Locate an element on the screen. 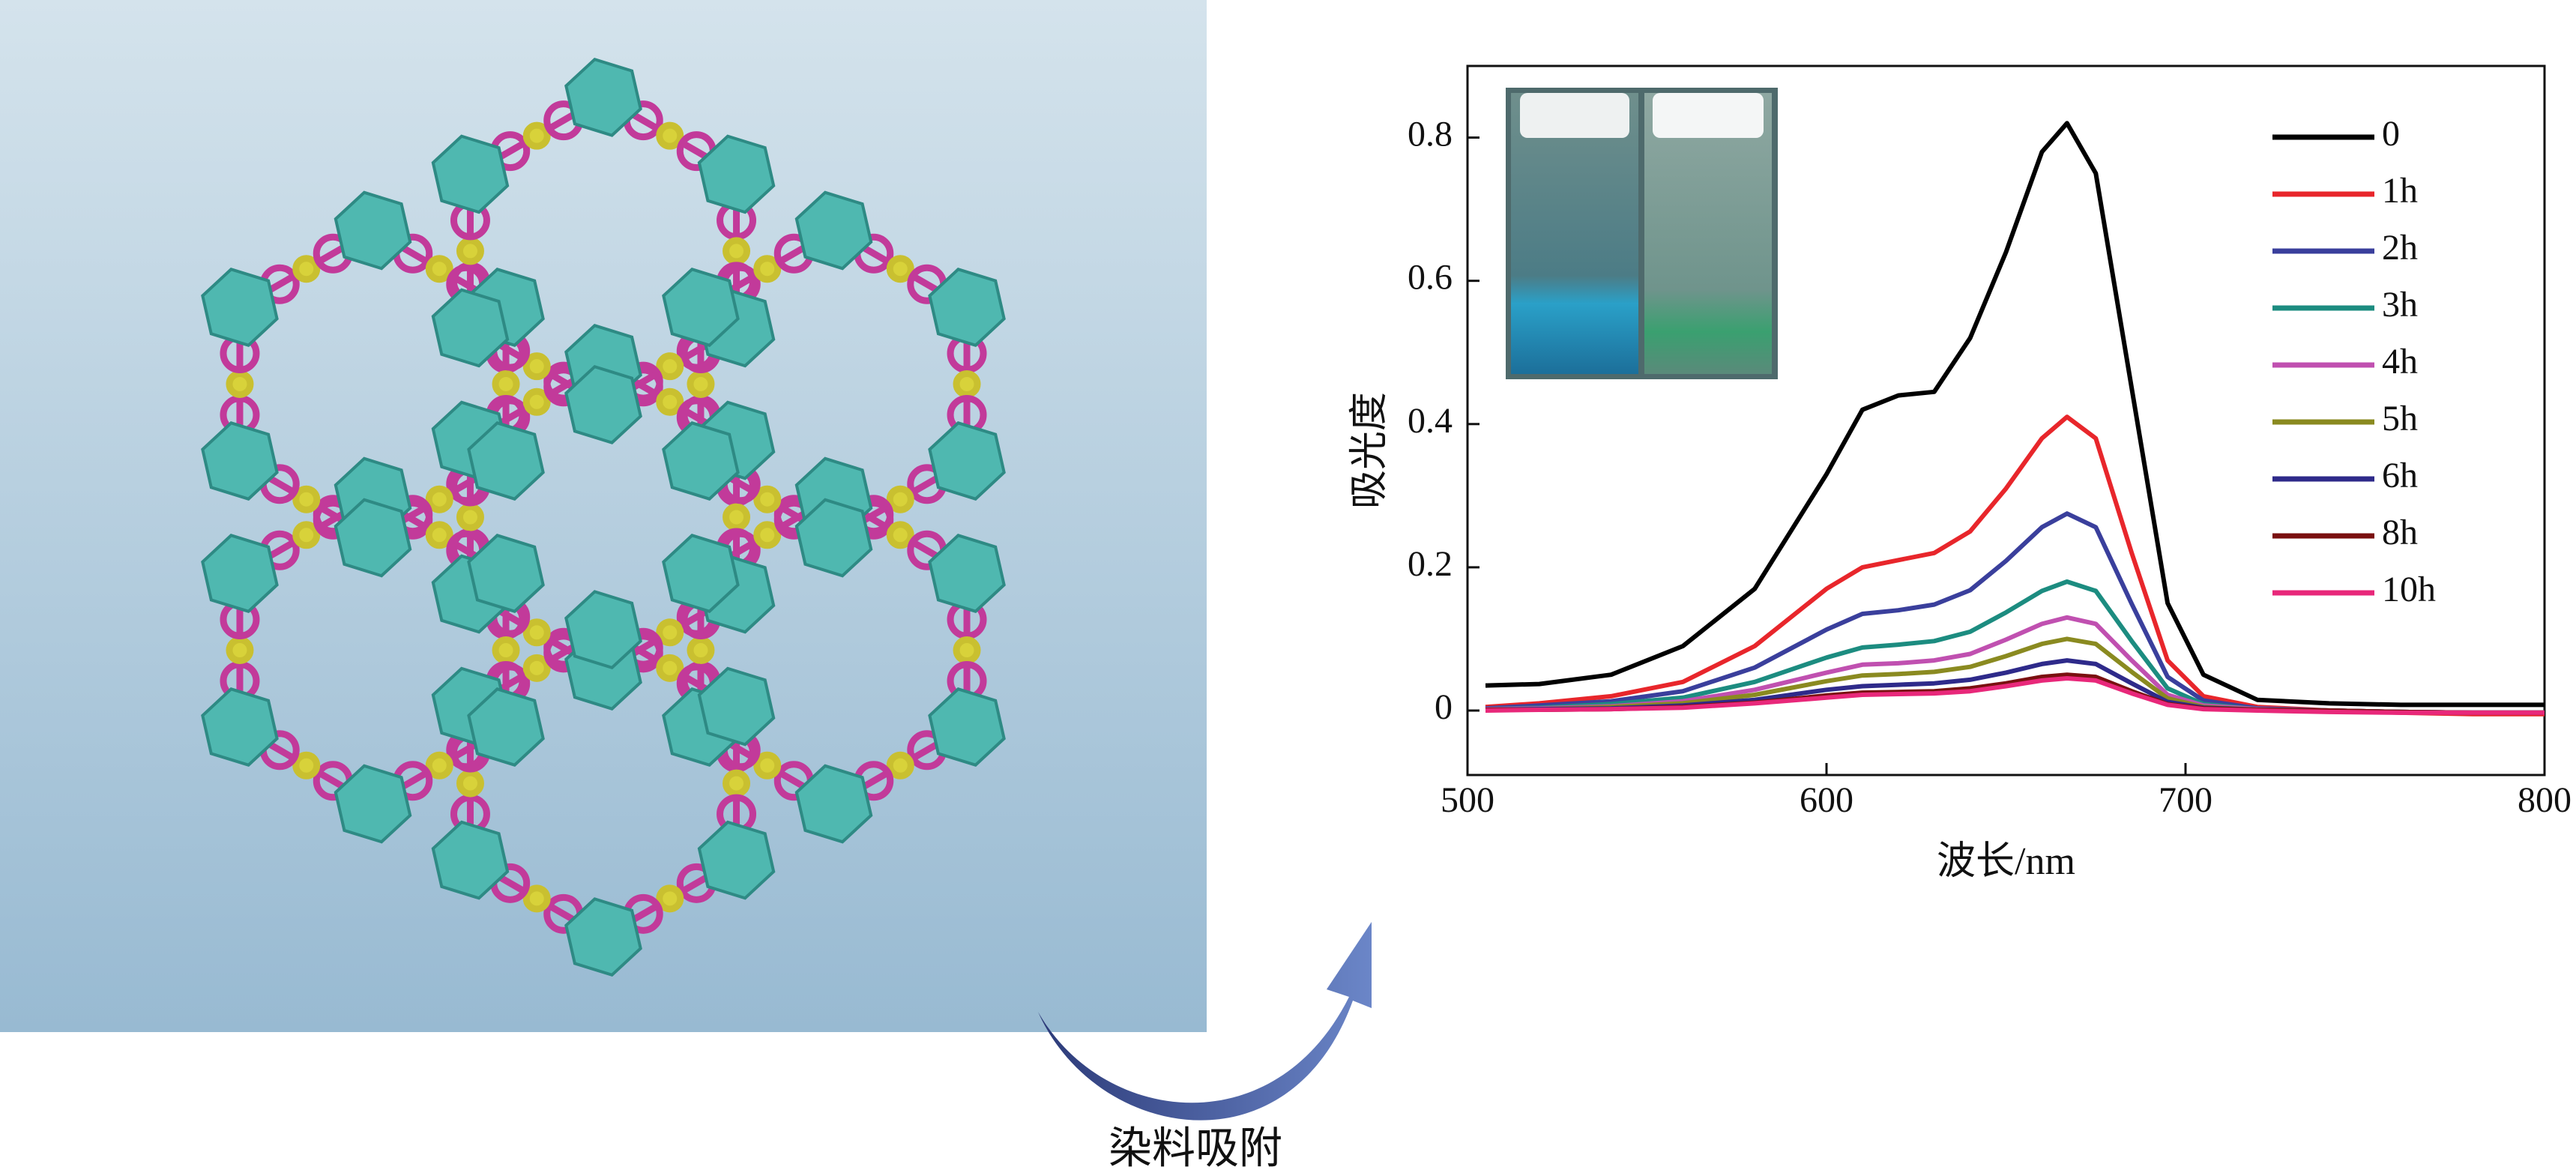 The height and width of the screenshot is (1176, 2576). legend-label: 0 is located at coordinates (2391, 134).